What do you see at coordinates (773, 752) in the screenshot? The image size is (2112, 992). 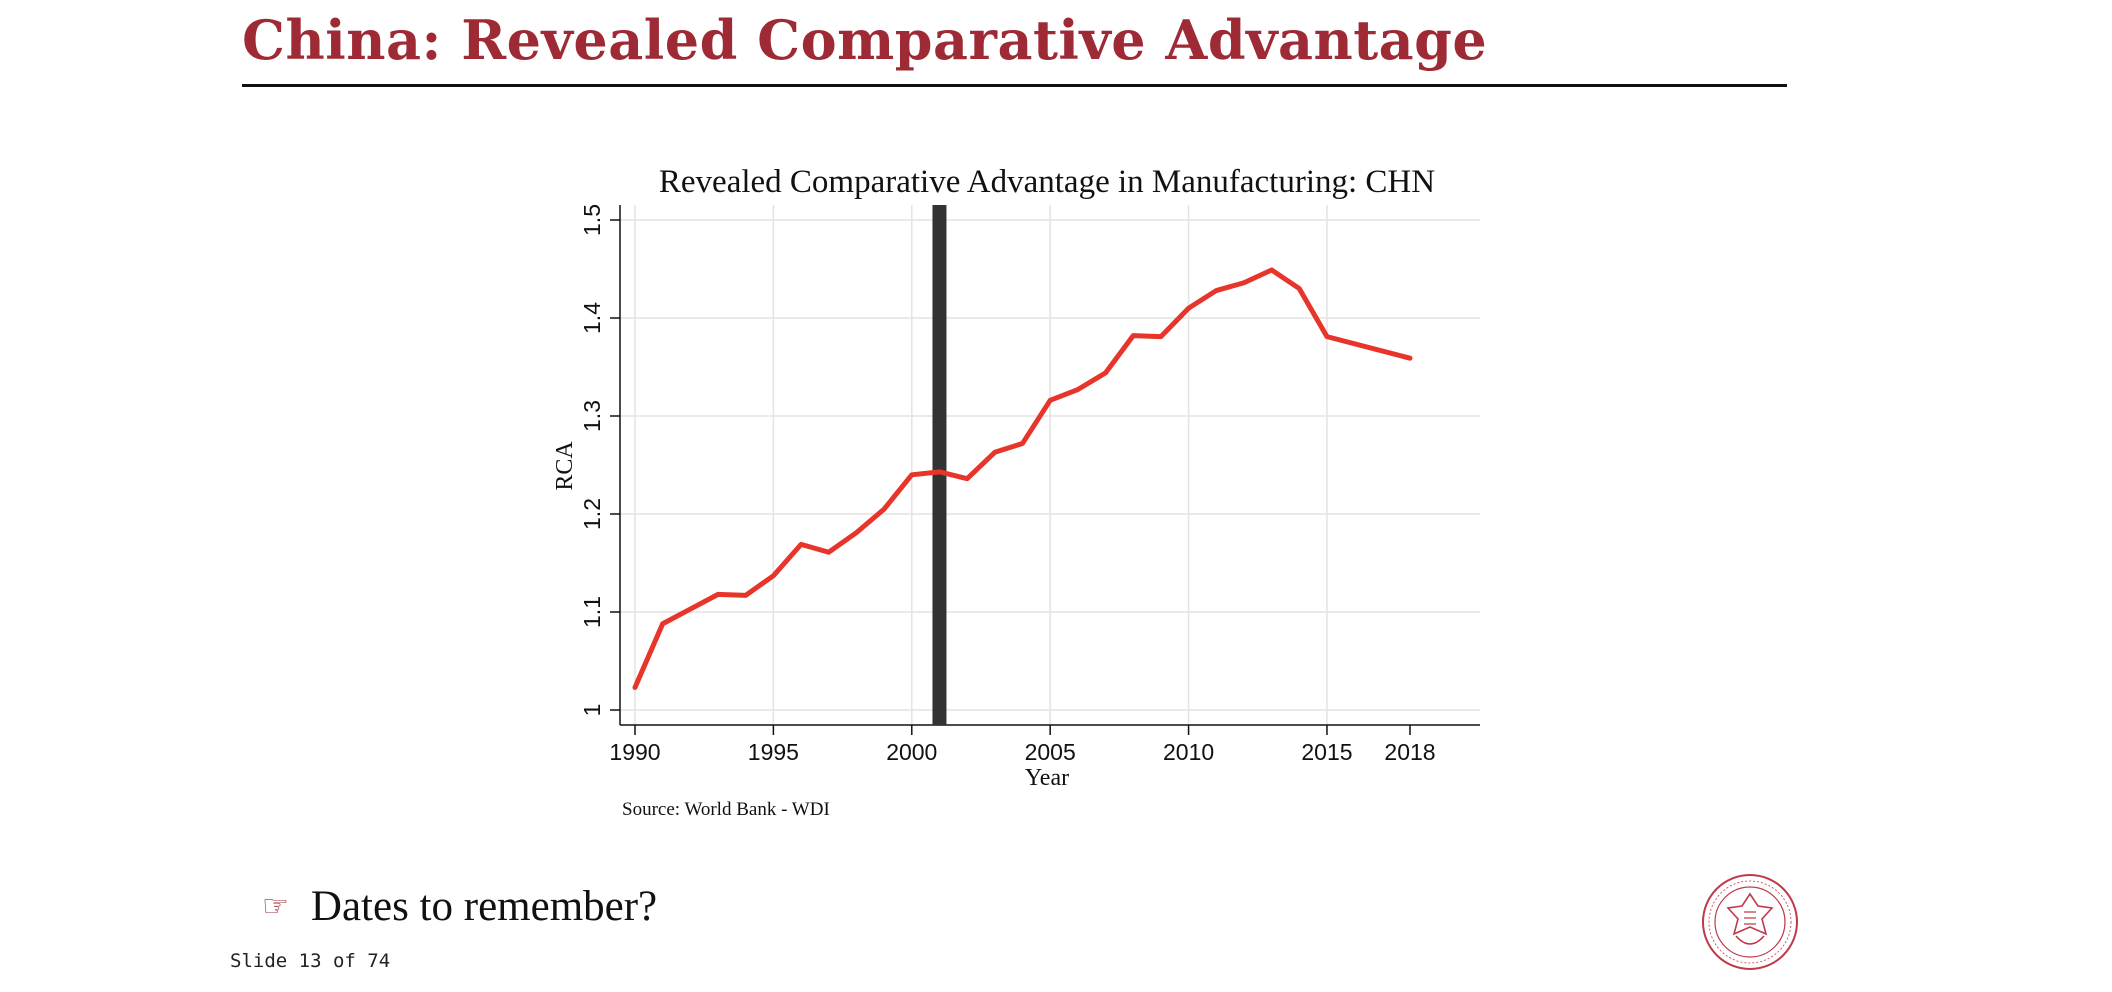 I see `x-tick-label: 1995` at bounding box center [773, 752].